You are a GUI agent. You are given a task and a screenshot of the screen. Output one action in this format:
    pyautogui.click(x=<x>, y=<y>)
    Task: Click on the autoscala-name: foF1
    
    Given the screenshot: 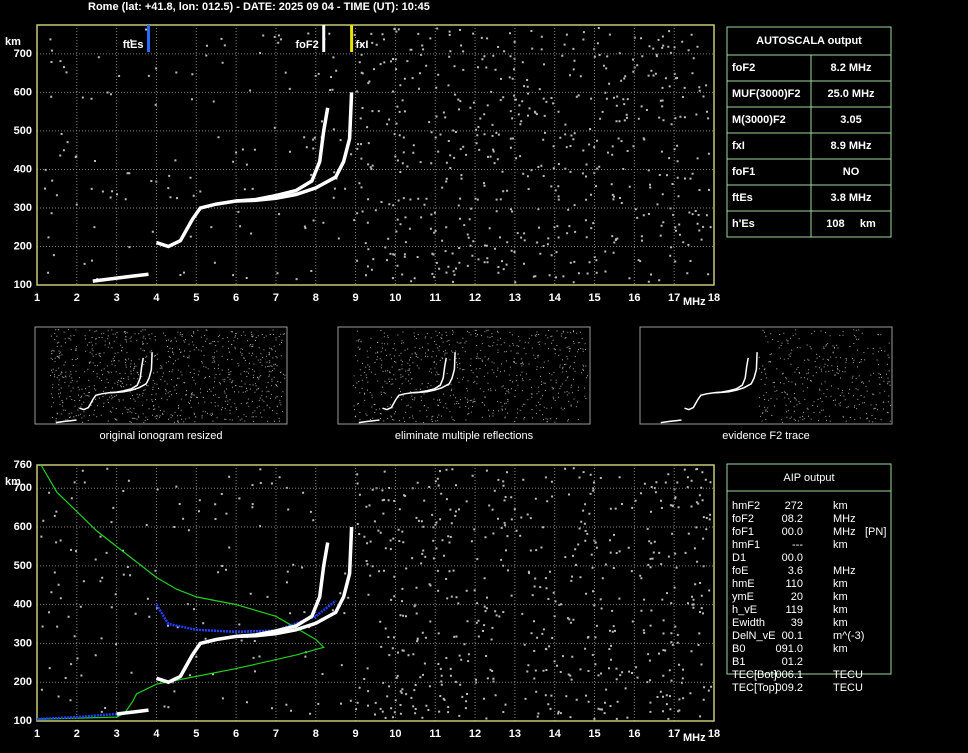 What is the action you would take?
    pyautogui.click(x=743, y=172)
    